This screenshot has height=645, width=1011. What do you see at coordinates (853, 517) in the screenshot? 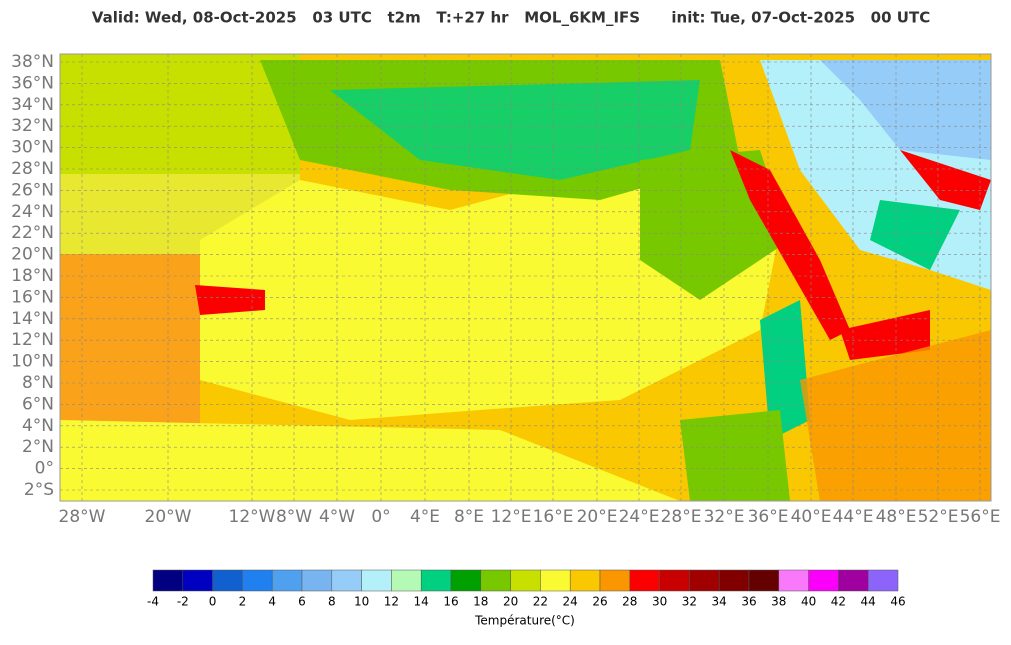
I see `lon-label: 44°E` at bounding box center [853, 517].